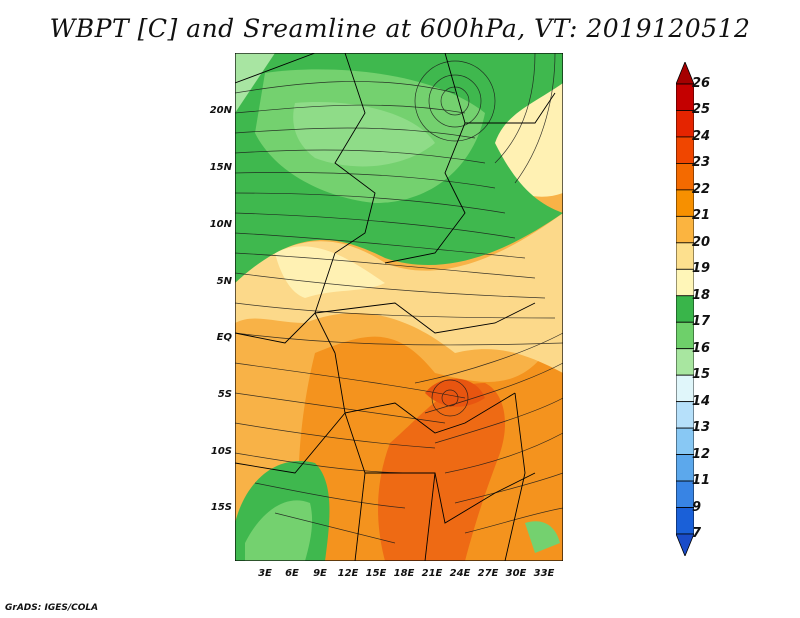 The height and width of the screenshot is (618, 800). I want to click on lon-label-12e: 12E, so click(348, 573).